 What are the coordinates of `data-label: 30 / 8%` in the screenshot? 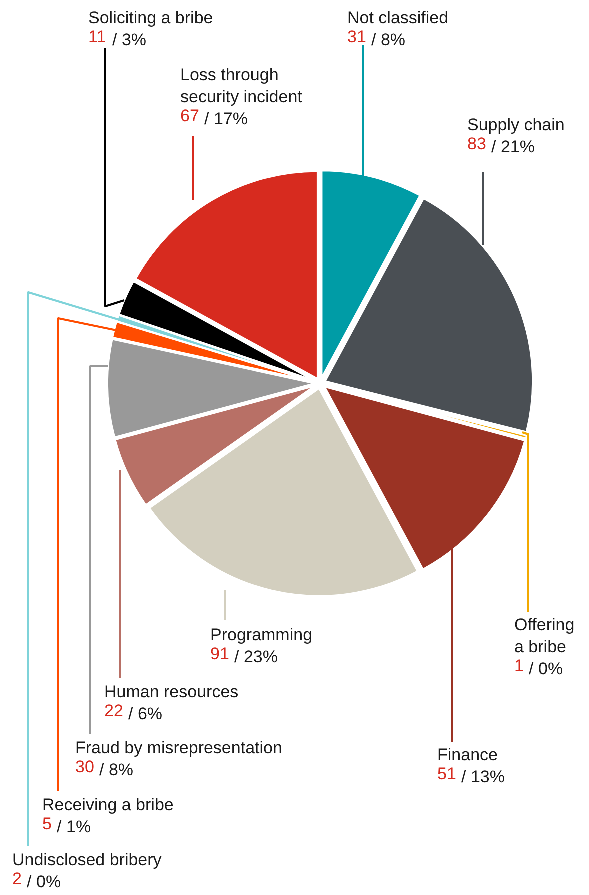 It's located at (105, 769).